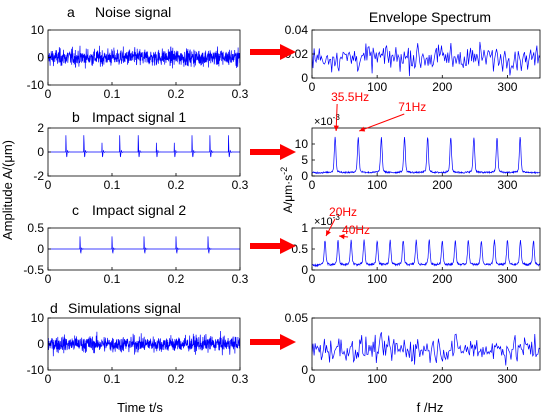  What do you see at coordinates (350, 97) in the screenshot?
I see `peak-annotation: 35.5Hz` at bounding box center [350, 97].